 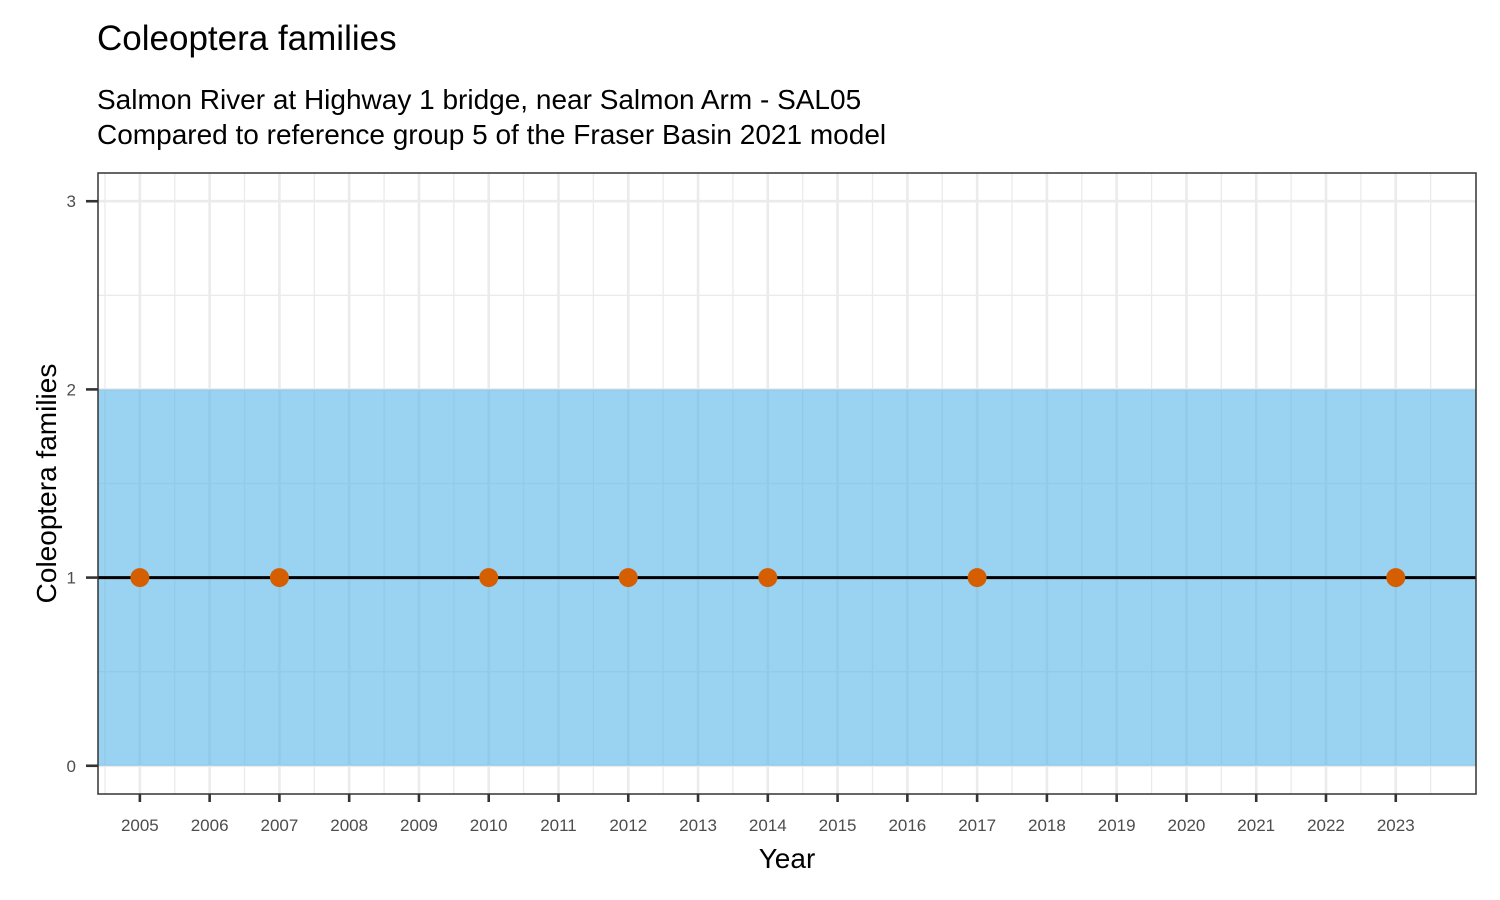 I want to click on y-tick-label: 0, so click(x=71, y=766).